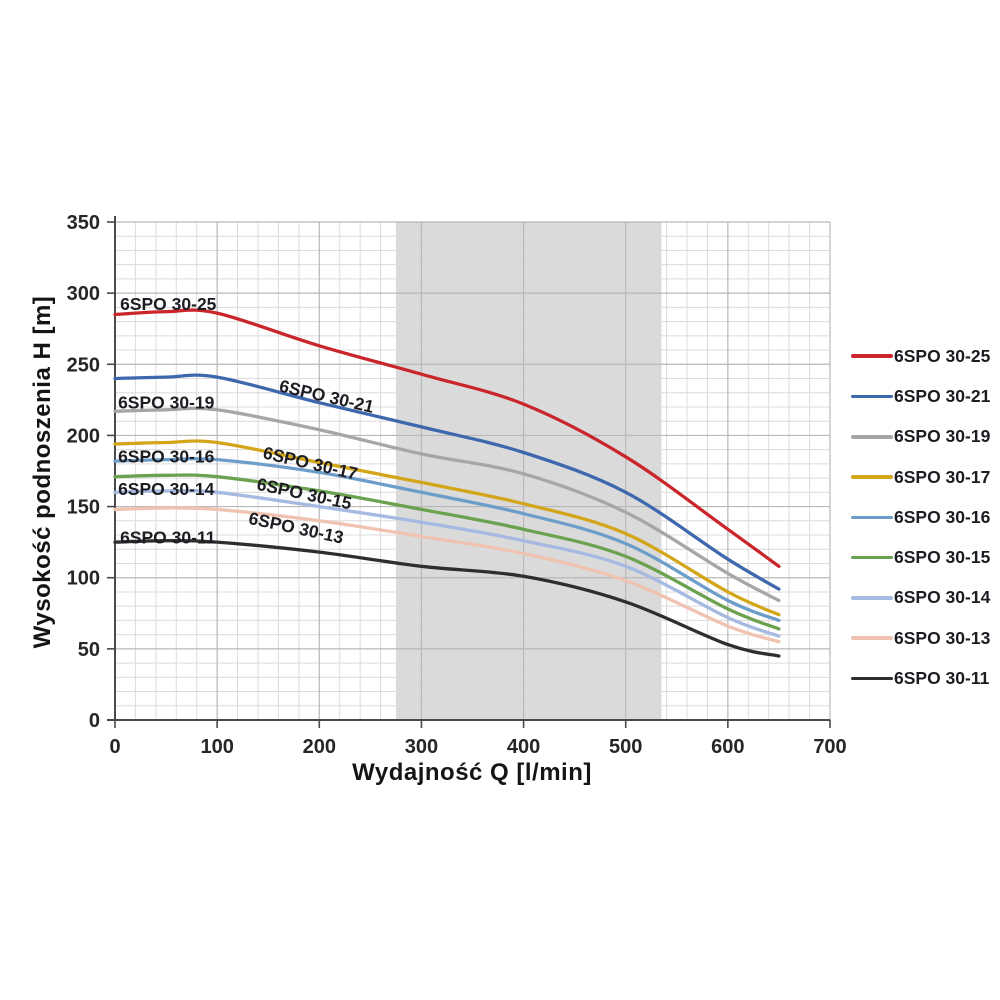  Describe the element at coordinates (523, 747) in the screenshot. I see `x-tick-label: 400` at that location.